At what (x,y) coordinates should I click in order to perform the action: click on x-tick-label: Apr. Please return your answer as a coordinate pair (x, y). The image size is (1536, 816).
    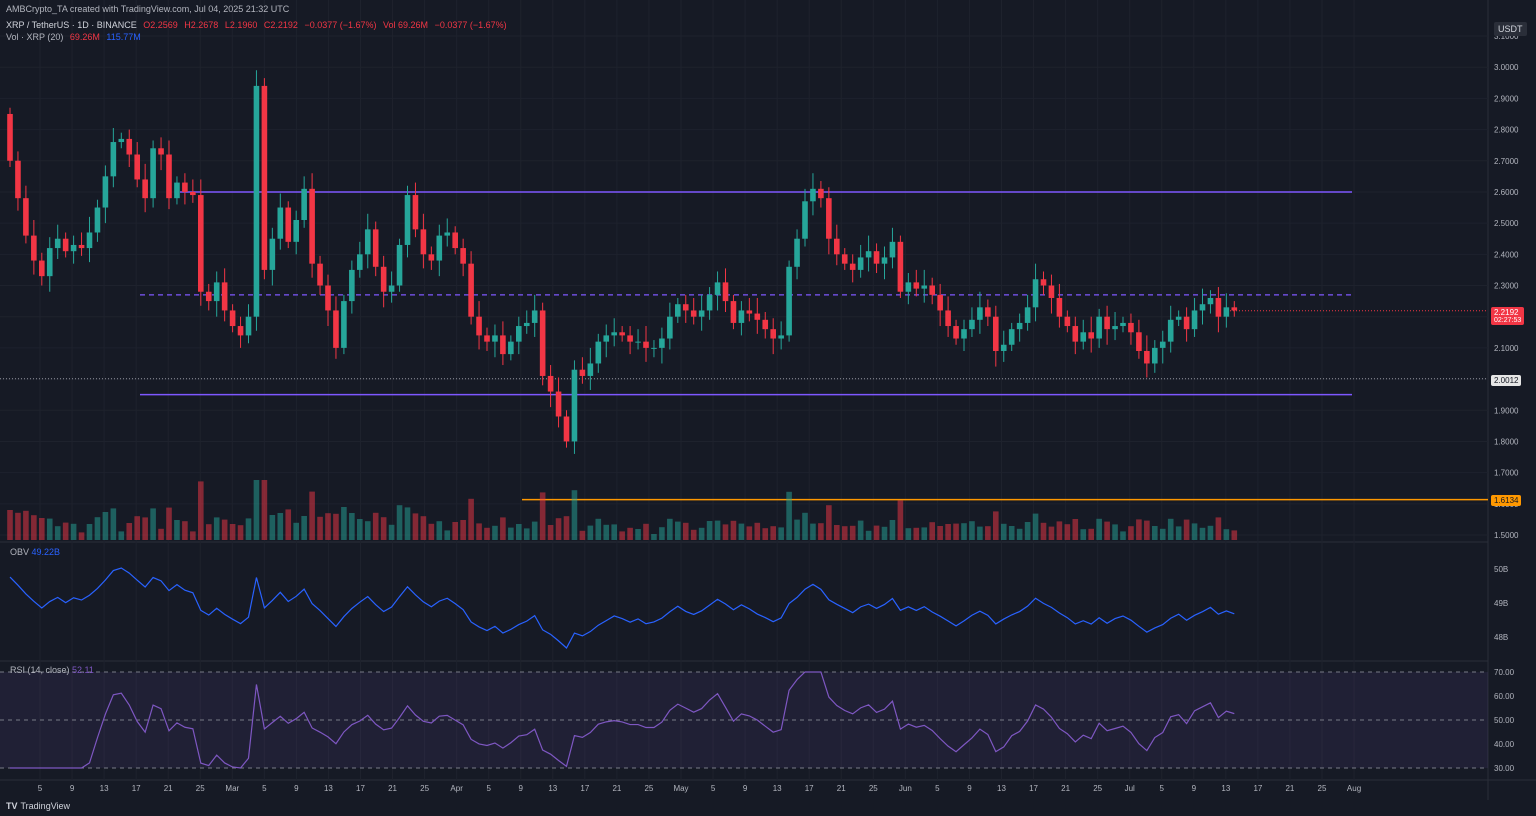
    Looking at the image, I should click on (456, 788).